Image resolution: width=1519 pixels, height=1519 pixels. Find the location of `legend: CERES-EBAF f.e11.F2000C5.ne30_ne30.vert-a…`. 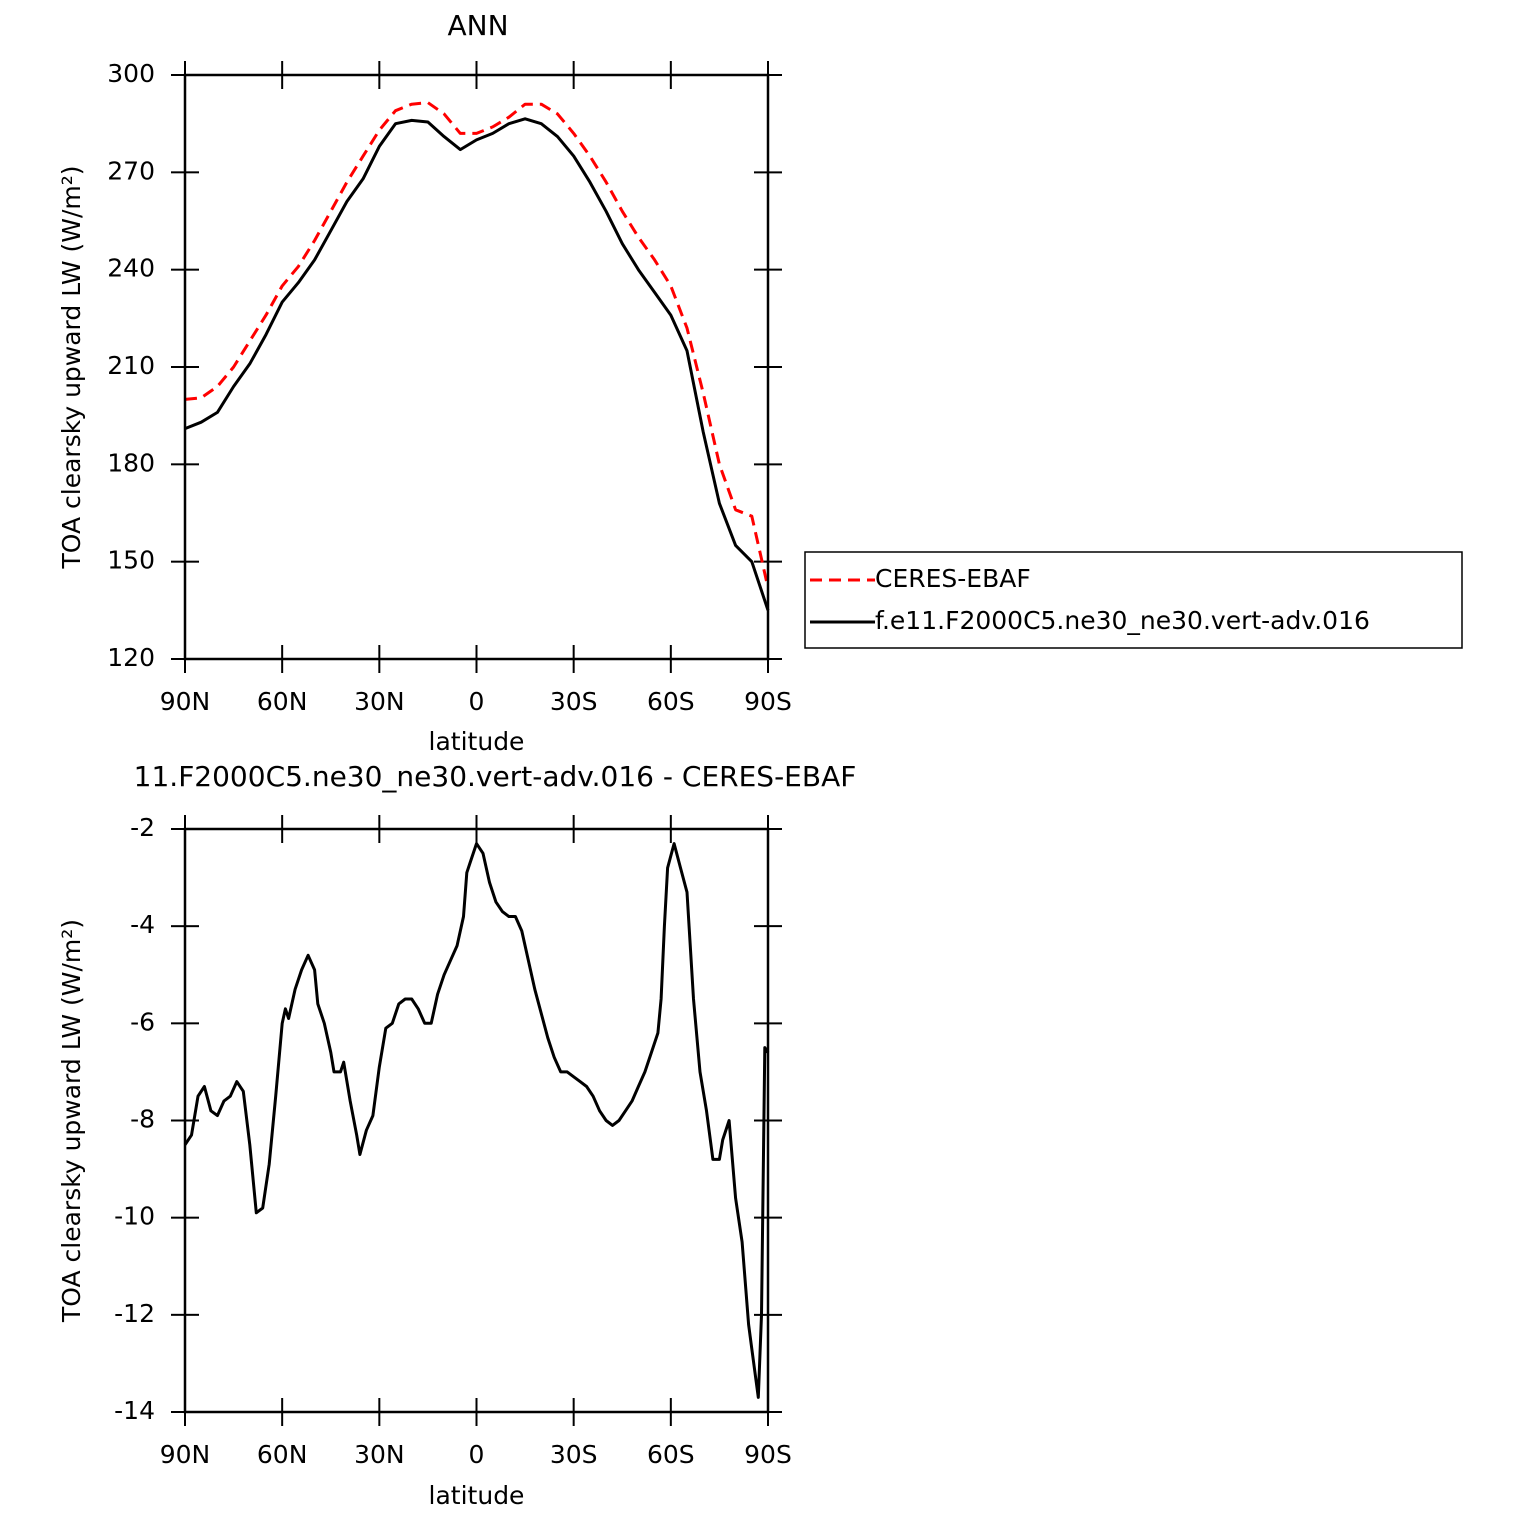

legend: CERES-EBAF f.e11.F2000C5.ne30_ne30.vert-a… is located at coordinates (1133, 600).